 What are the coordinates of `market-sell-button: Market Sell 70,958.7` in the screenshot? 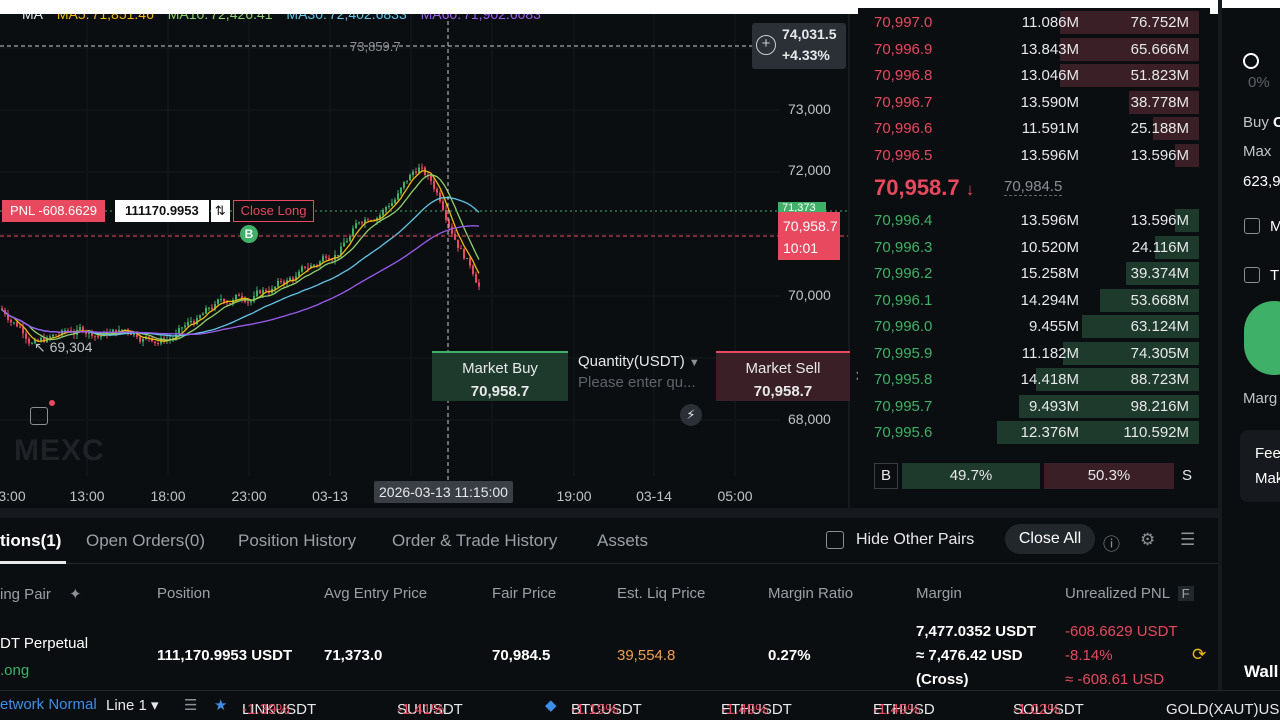 It's located at (783, 376).